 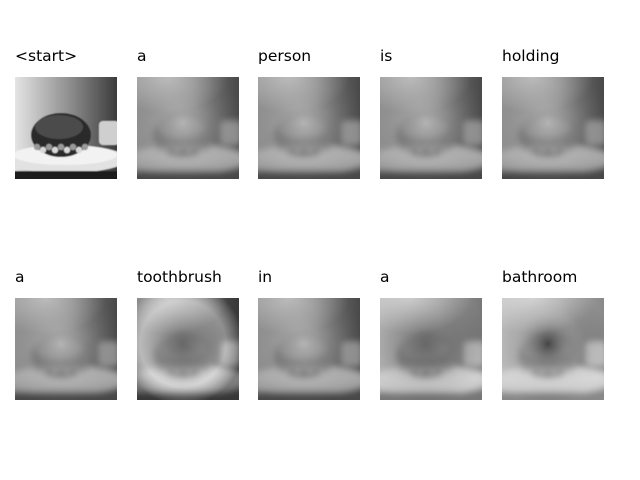 What do you see at coordinates (285, 56) in the screenshot?
I see `panel-label-3: person` at bounding box center [285, 56].